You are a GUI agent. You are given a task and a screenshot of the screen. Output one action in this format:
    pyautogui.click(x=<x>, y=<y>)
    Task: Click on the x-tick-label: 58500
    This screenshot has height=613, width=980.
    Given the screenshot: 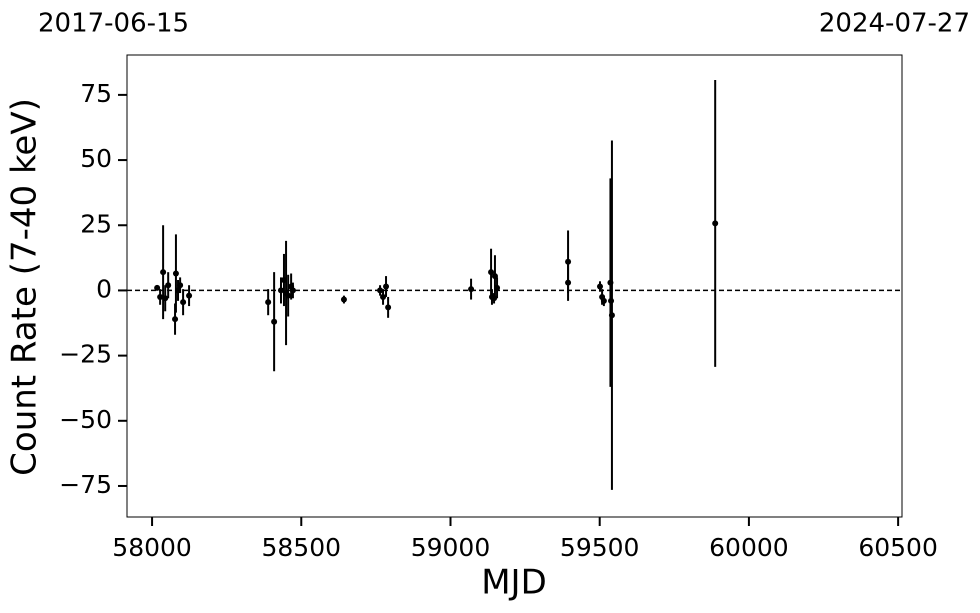 What is the action you would take?
    pyautogui.click(x=302, y=547)
    